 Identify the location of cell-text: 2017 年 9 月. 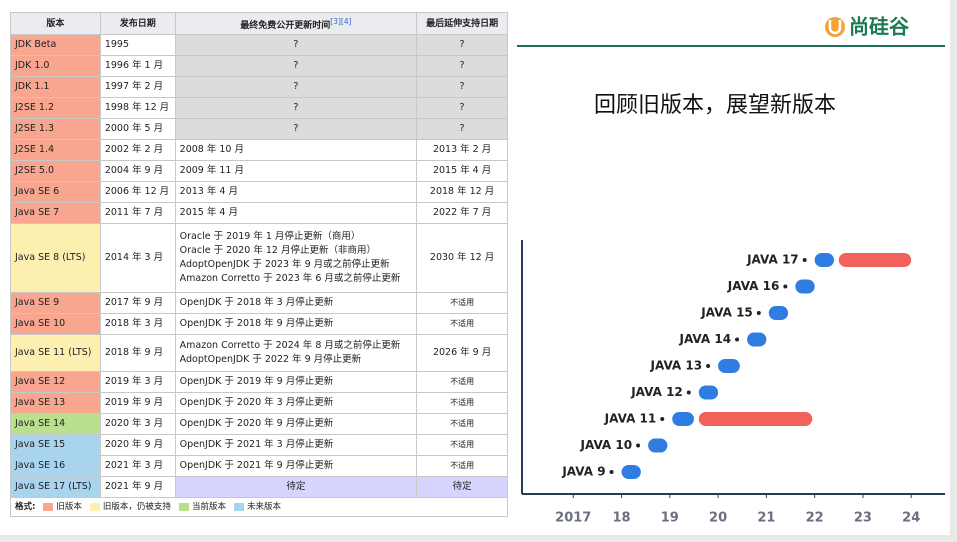
(134, 302).